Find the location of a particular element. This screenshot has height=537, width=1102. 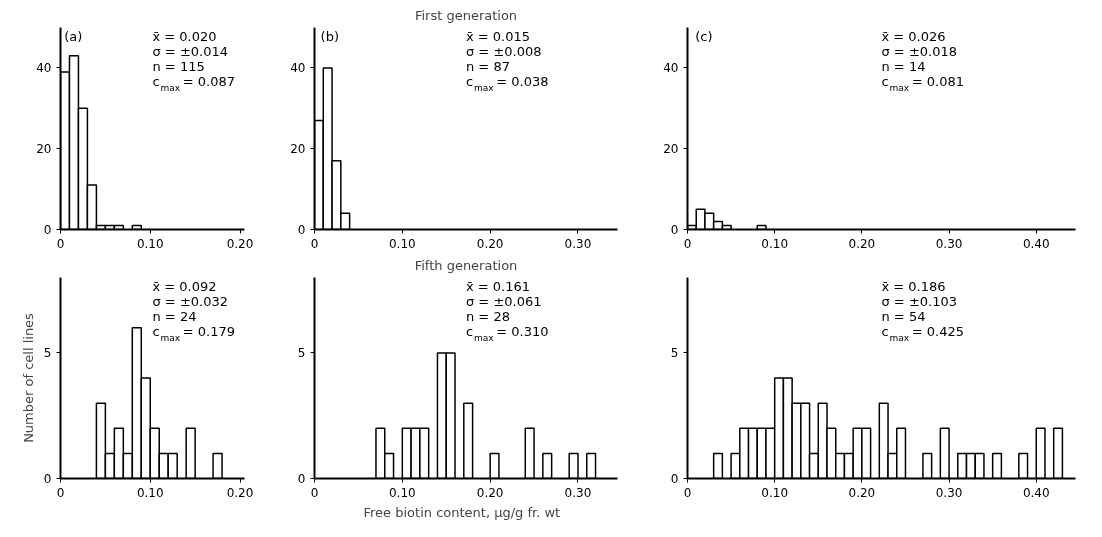

annotation: n = 87 is located at coordinates (488, 66).